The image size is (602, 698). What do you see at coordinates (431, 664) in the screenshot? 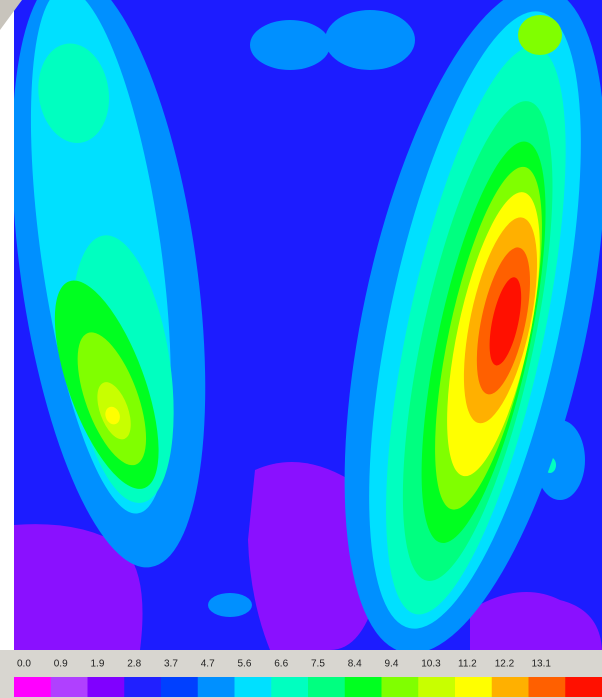
I see `colorbar-tick-label: 10.3` at bounding box center [431, 664].